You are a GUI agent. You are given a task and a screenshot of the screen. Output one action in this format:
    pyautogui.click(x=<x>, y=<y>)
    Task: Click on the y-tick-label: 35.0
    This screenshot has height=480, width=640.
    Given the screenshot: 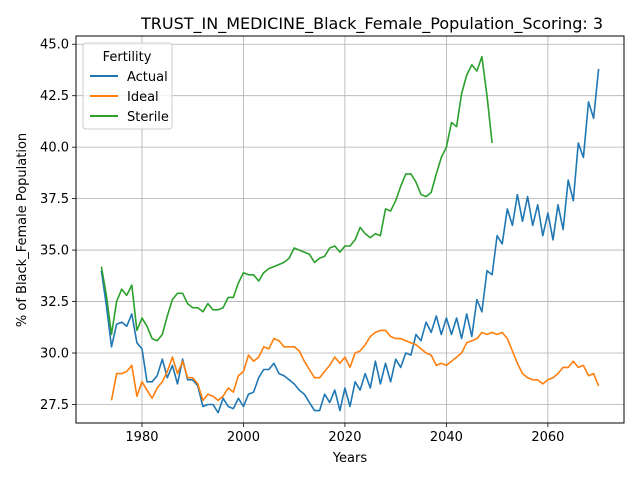 What is the action you would take?
    pyautogui.click(x=54, y=251)
    